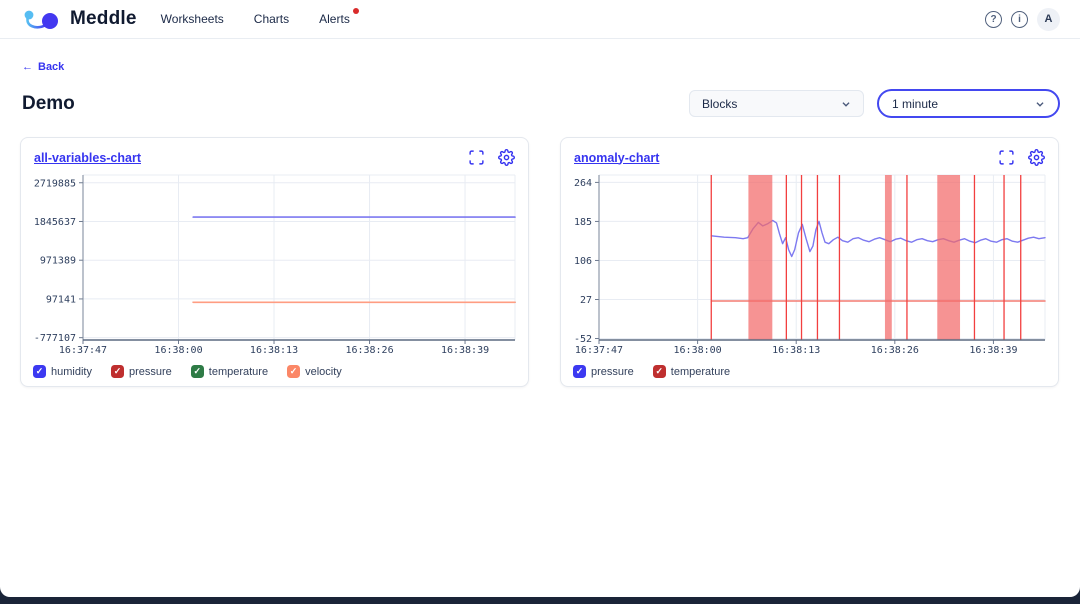 The image size is (1080, 604). I want to click on info-icon: i, so click(1019, 19).